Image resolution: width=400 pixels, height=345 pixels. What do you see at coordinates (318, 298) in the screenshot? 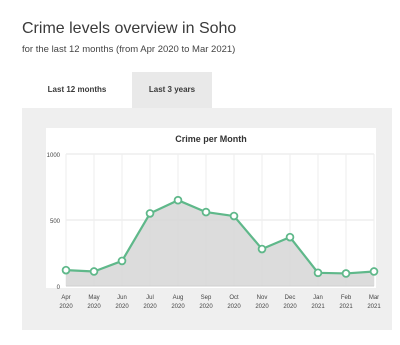
I see `x-tick-label-month: Jan` at bounding box center [318, 298].